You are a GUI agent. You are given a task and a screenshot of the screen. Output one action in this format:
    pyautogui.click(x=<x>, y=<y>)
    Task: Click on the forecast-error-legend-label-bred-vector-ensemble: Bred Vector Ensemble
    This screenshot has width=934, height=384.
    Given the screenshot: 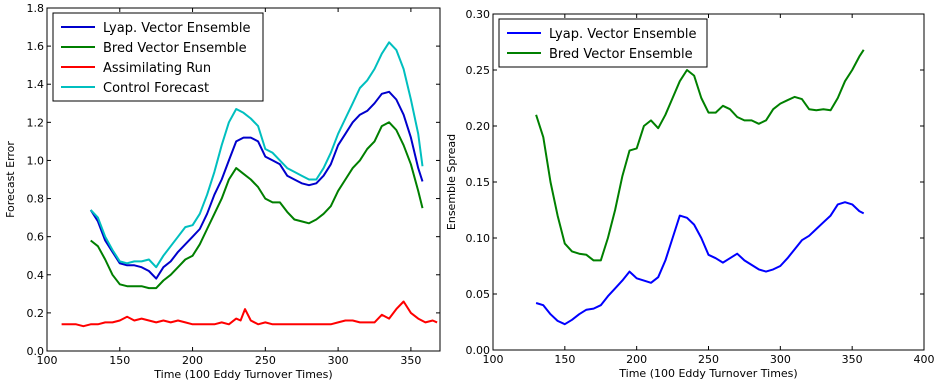 What is the action you would take?
    pyautogui.click(x=175, y=48)
    